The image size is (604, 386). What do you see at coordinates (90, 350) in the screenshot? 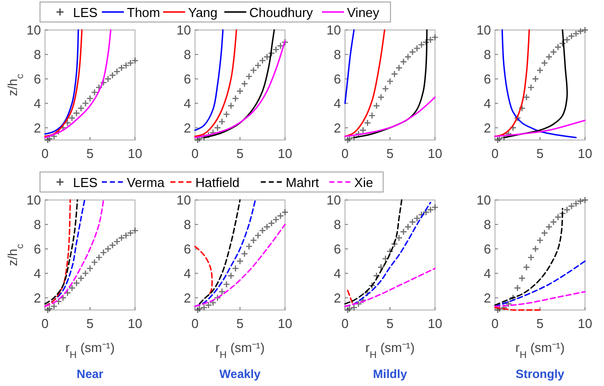
I see `x-axis-title: r$_{H}$ (sm⁻¹)` at bounding box center [90, 350].